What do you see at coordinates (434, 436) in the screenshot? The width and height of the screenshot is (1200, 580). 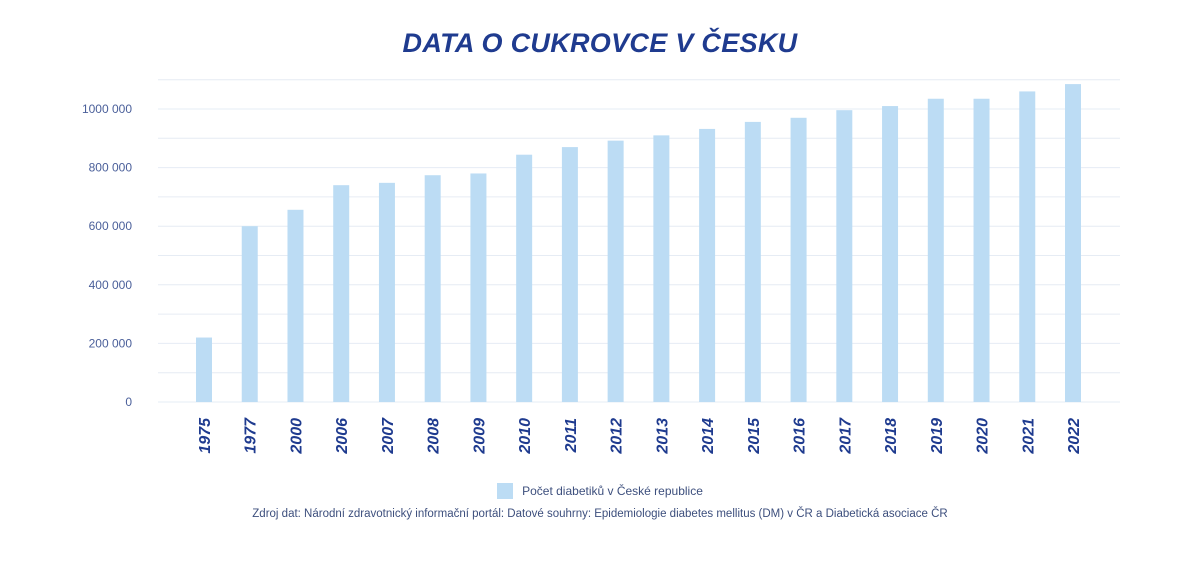 I see `x-tick-label: 2008` at bounding box center [434, 436].